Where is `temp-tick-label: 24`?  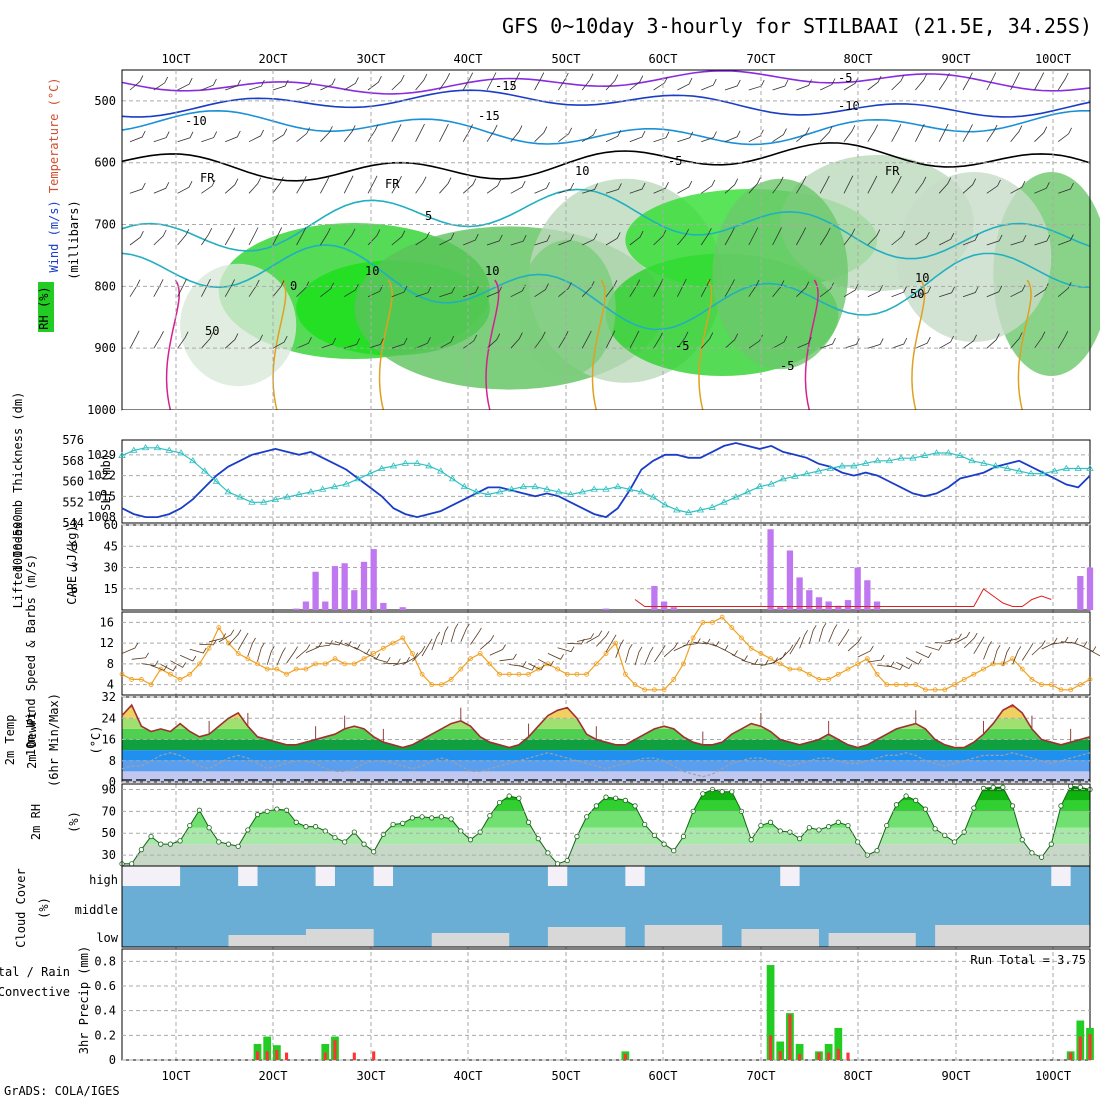 temp-tick-label: 24 is located at coordinates (109, 718).